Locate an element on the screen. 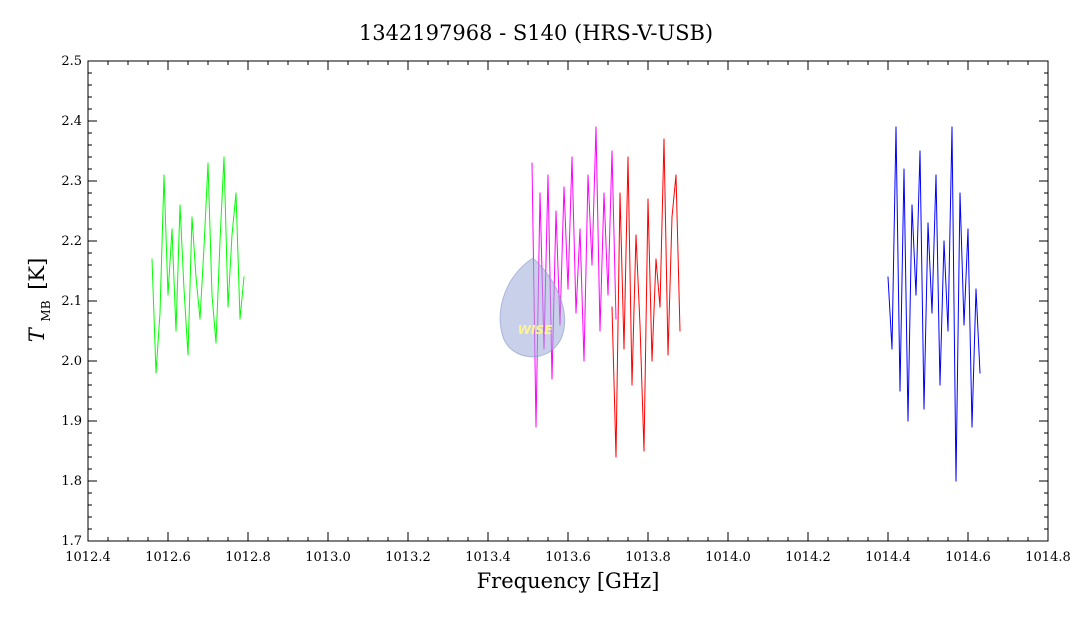 Image resolution: width=1072 pixels, height=618 pixels. x-tick-label: 1013.8 is located at coordinates (648, 557).